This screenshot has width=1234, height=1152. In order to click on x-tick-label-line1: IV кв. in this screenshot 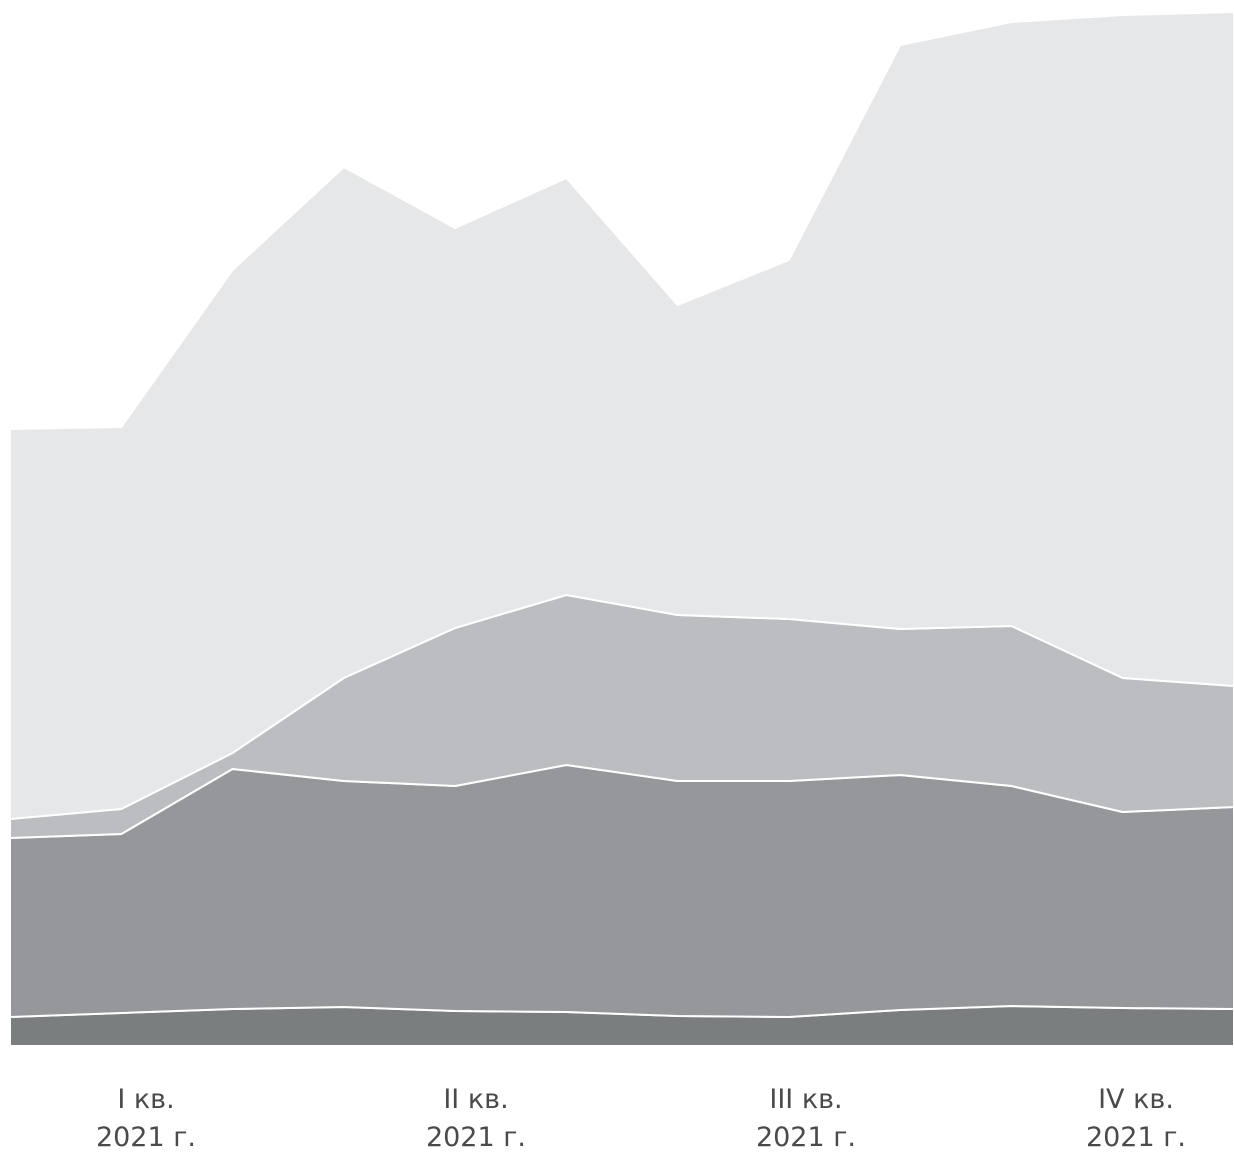, I will do `click(1136, 1099)`.